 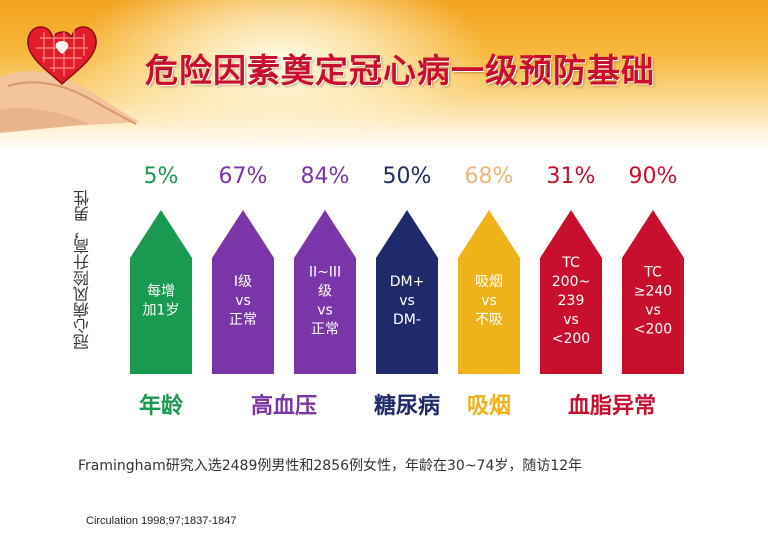 I want to click on value-label: 31%, so click(x=571, y=176).